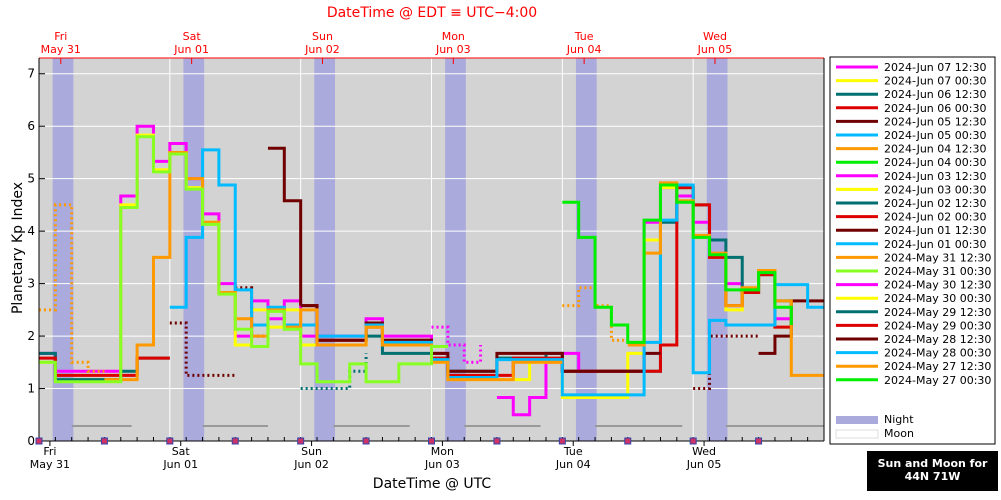  I want to click on legend-label: 2024-May 29 12:30, so click(937, 312).